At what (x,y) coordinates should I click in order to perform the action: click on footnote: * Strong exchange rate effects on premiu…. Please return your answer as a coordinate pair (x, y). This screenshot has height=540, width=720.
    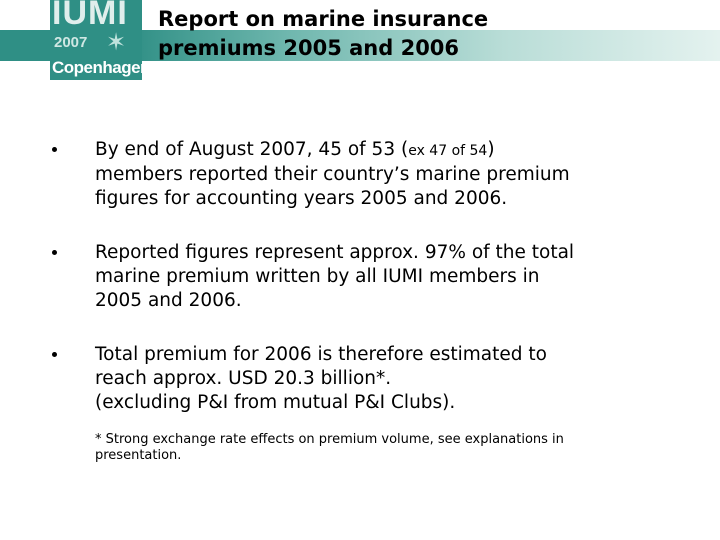
    Looking at the image, I should click on (385, 448).